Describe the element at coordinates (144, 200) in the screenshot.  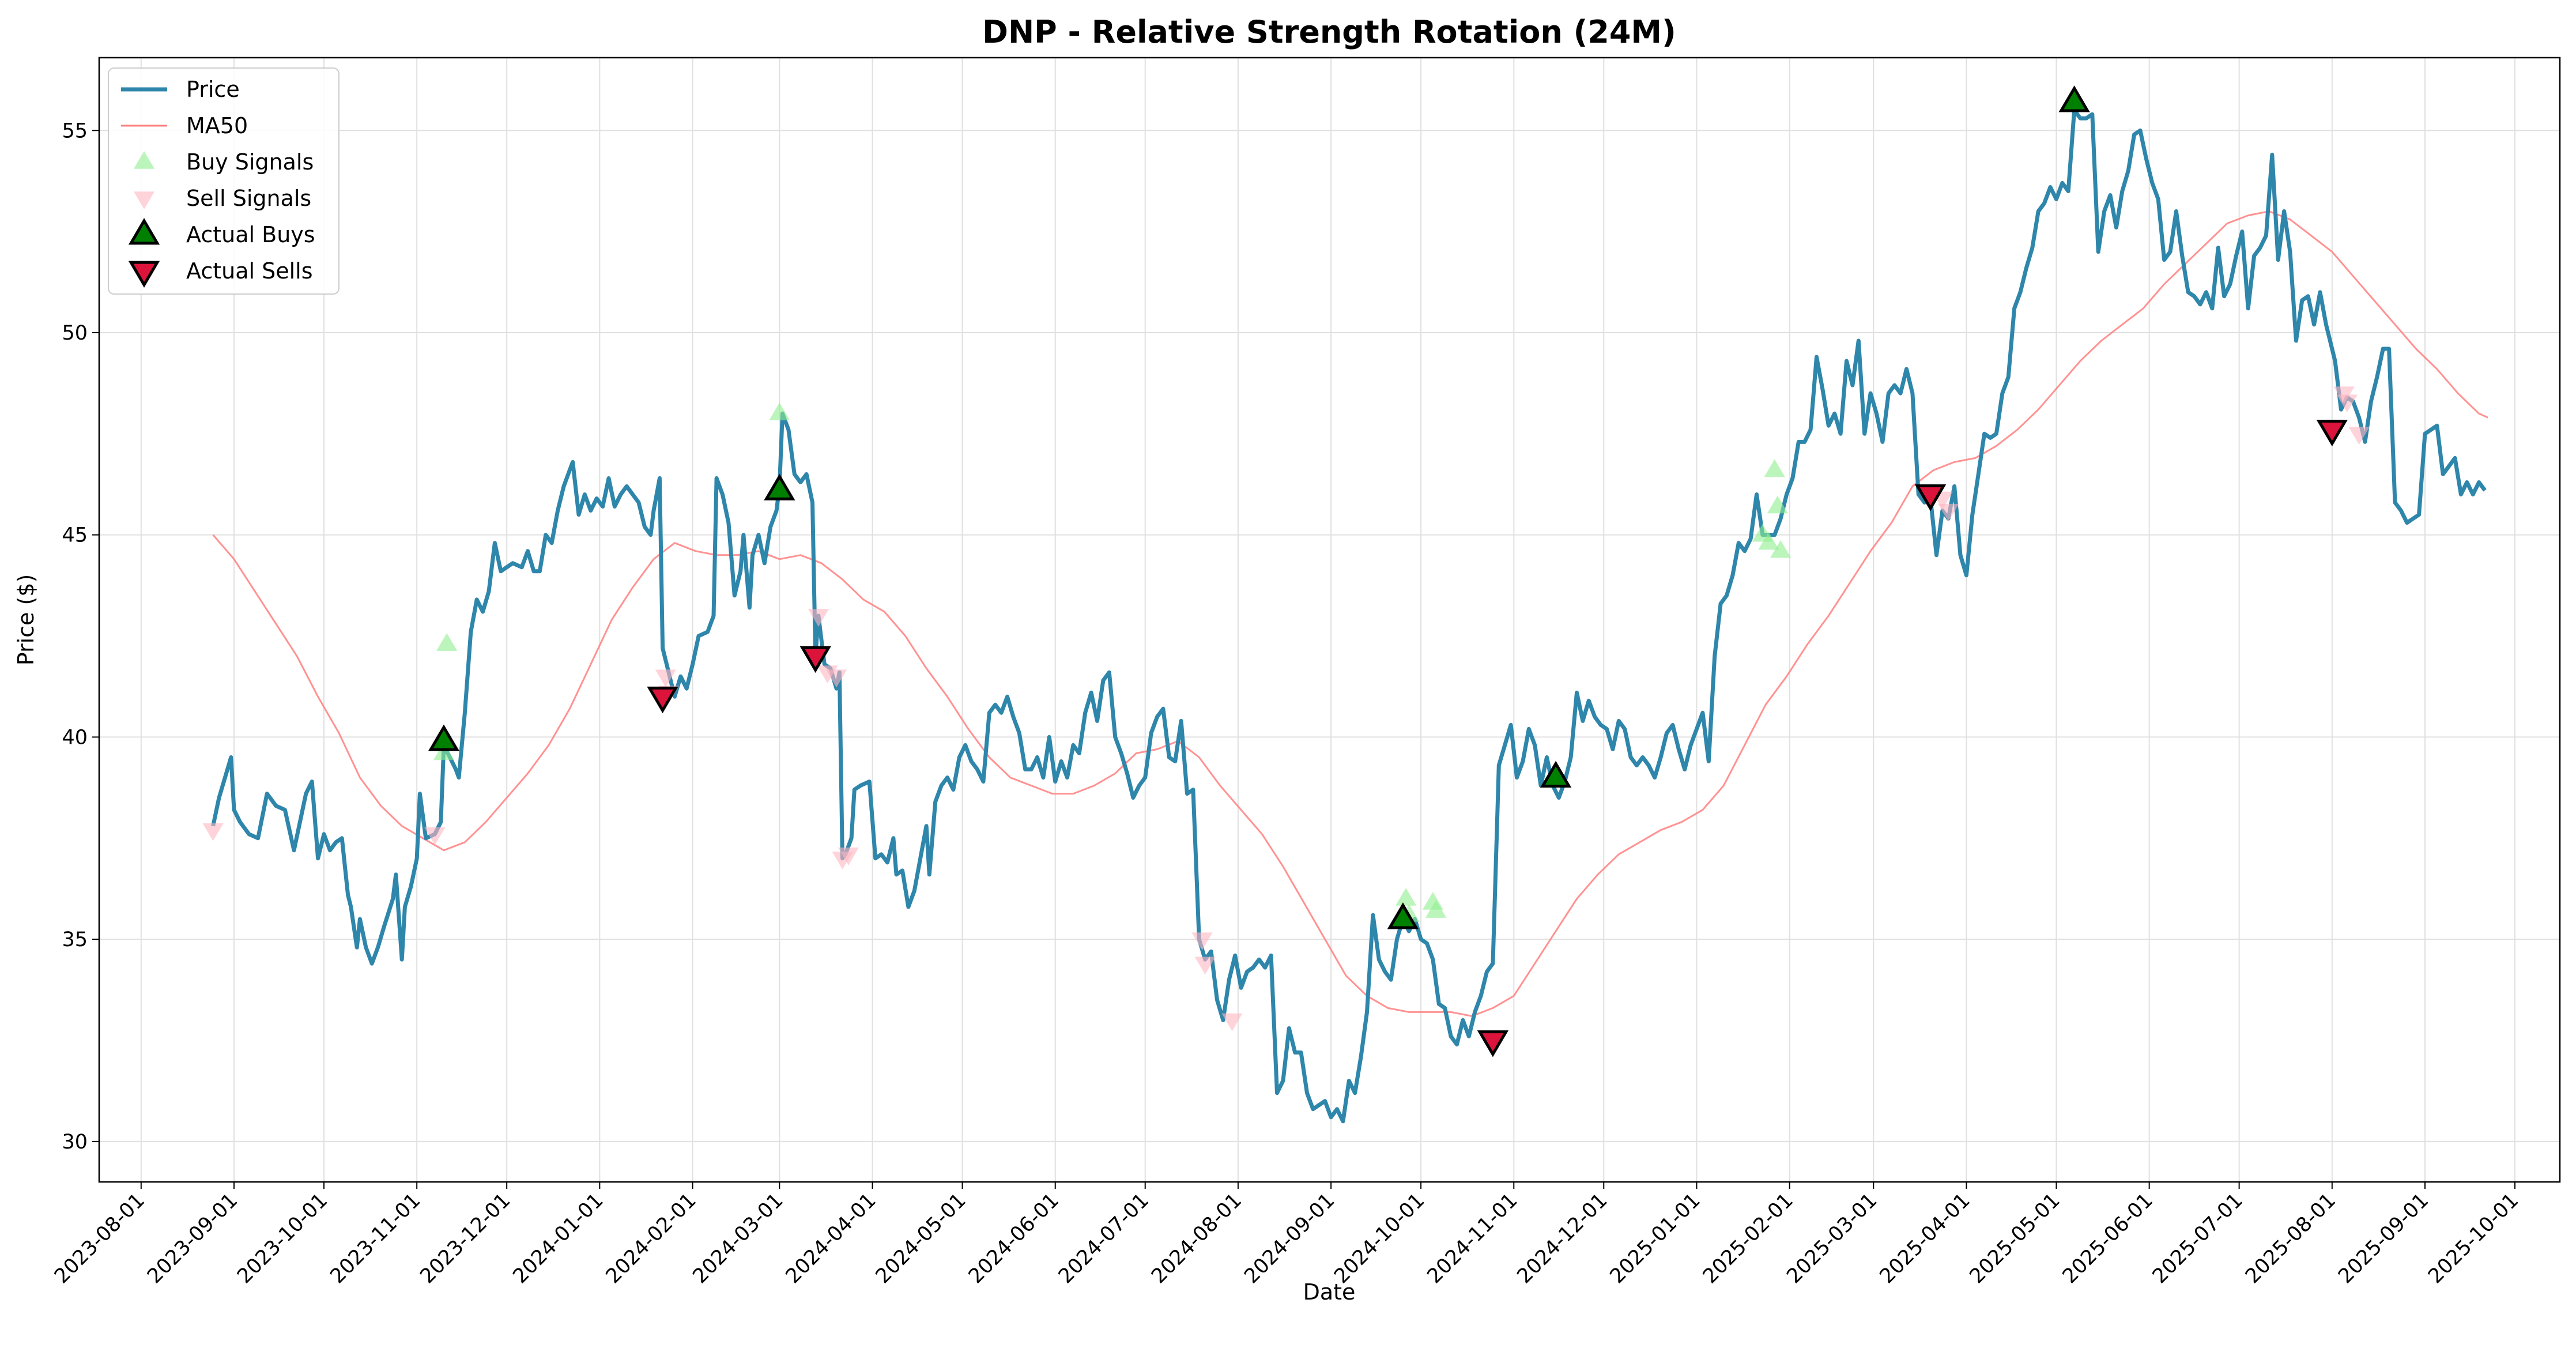
I see `legend-sell-signal-swatch` at that location.